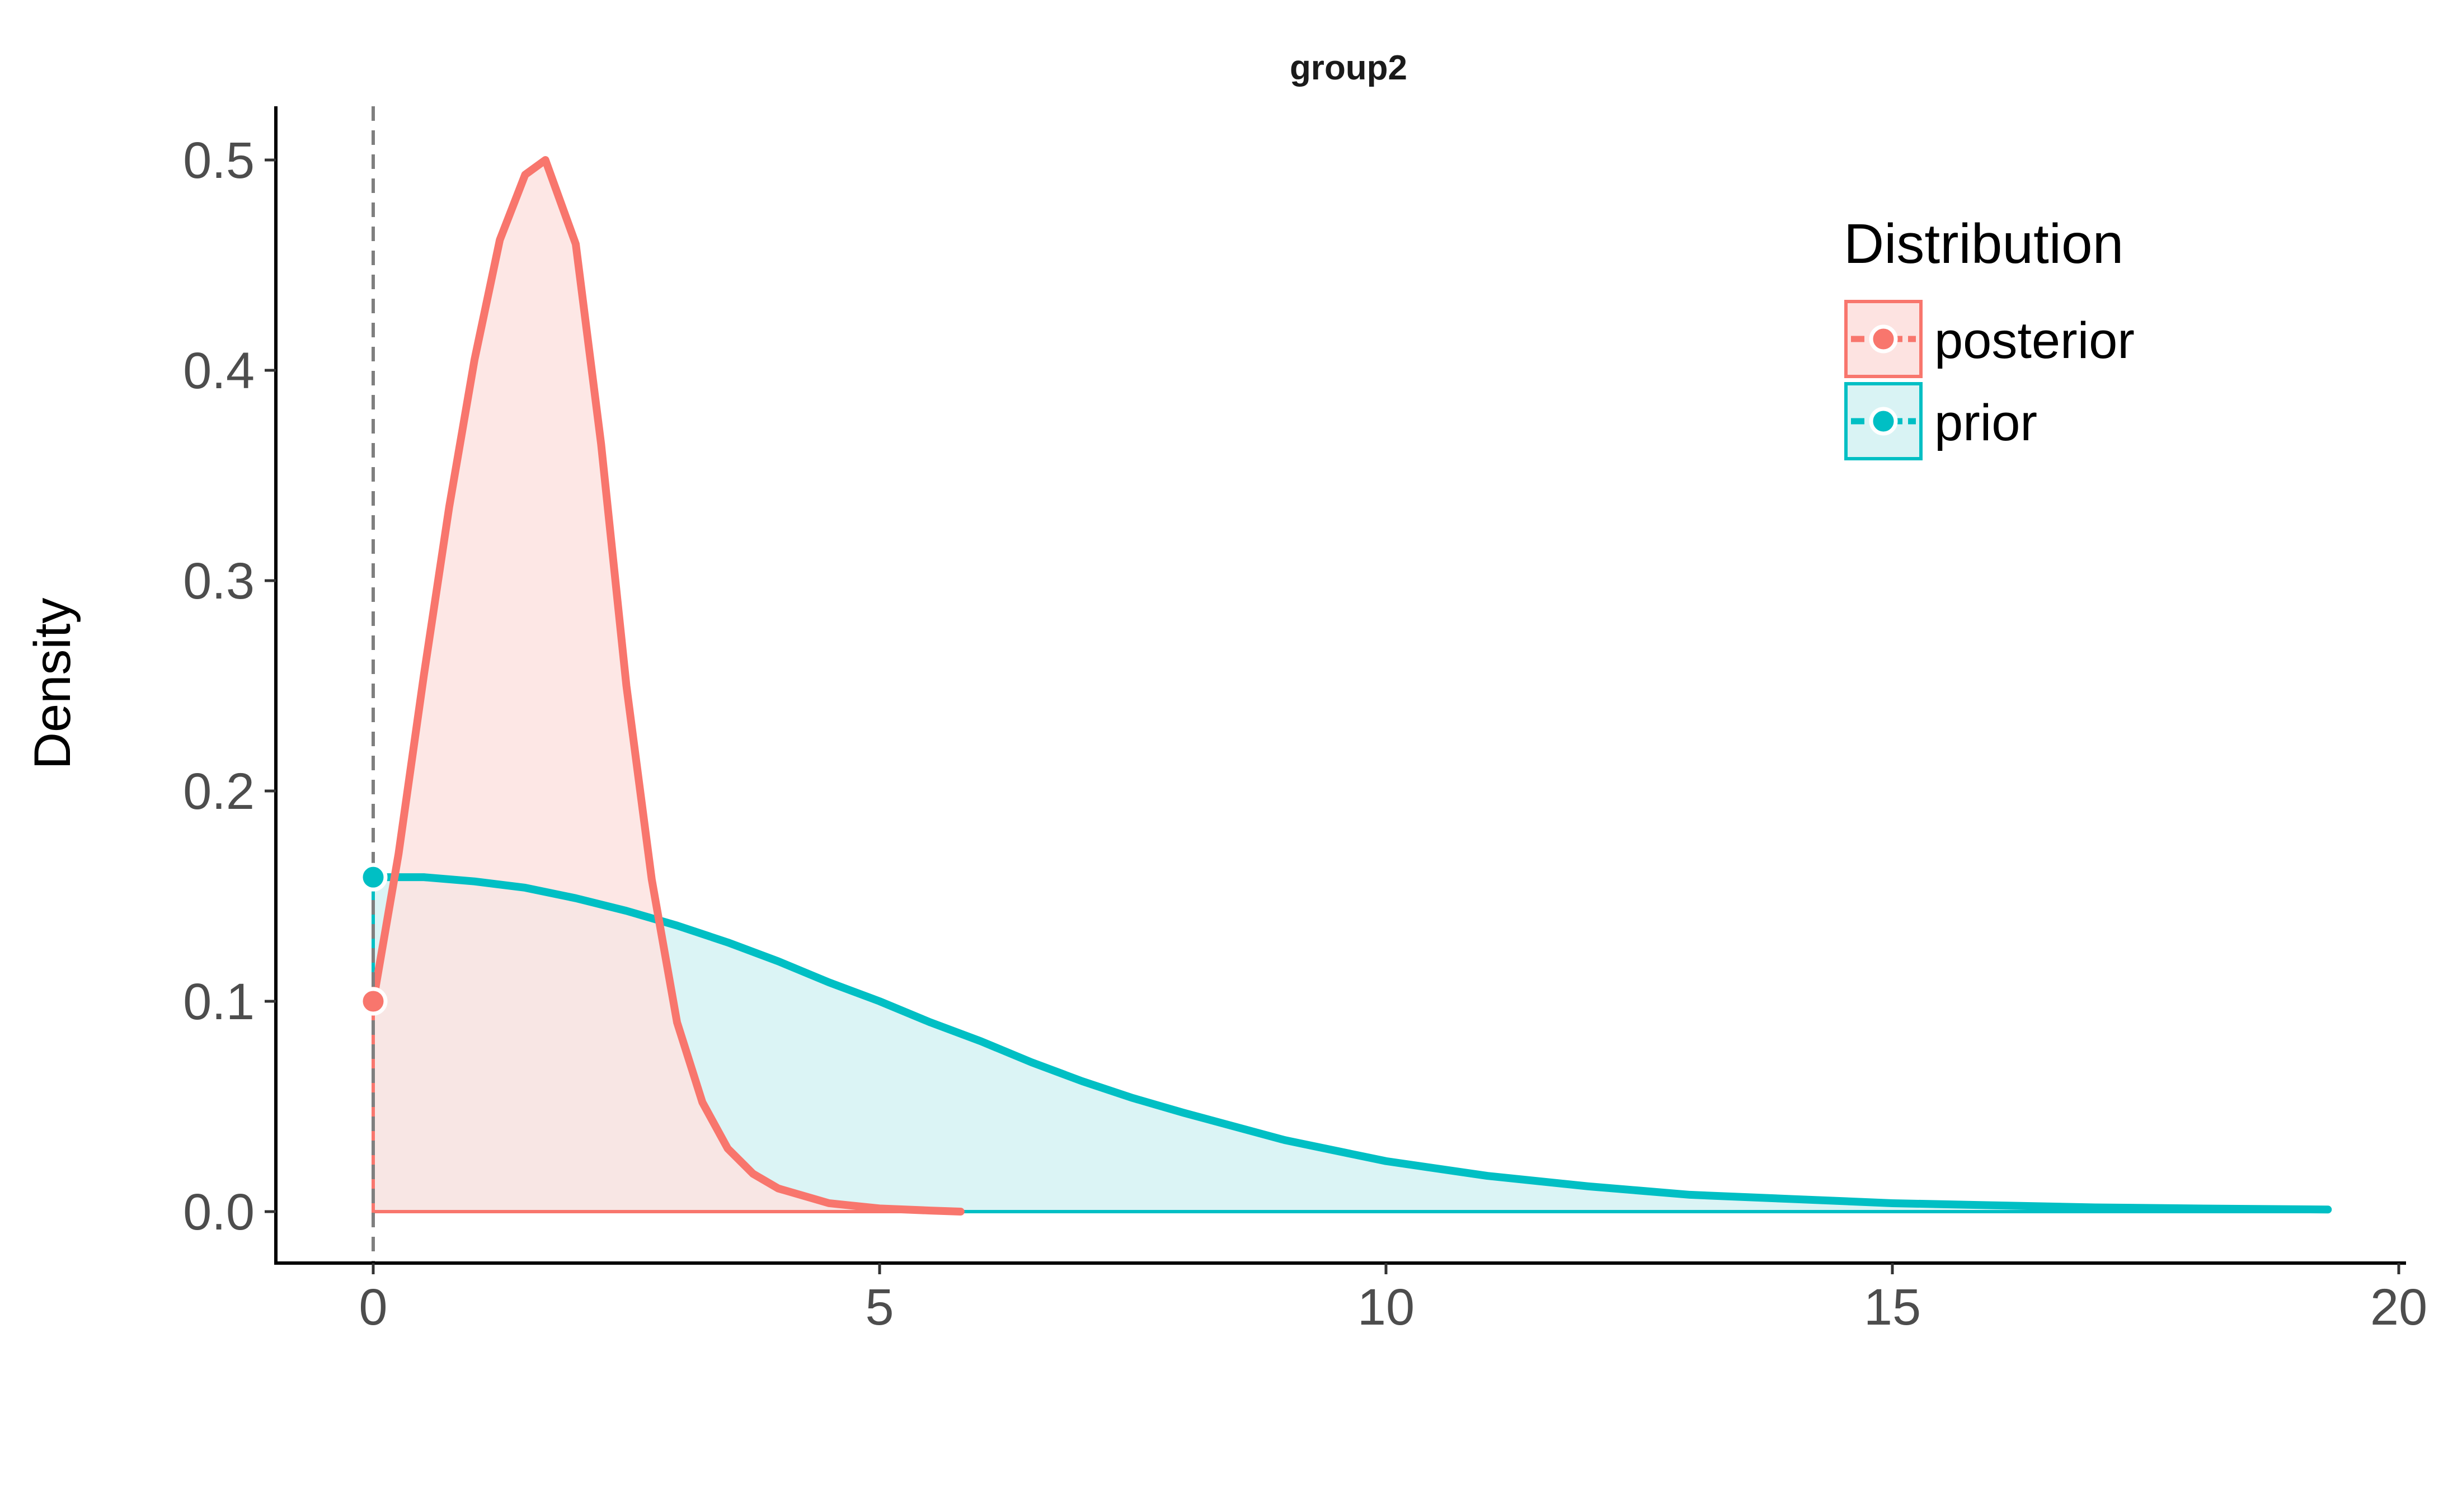  I want to click on x-tick-label: 5, so click(879, 1308).